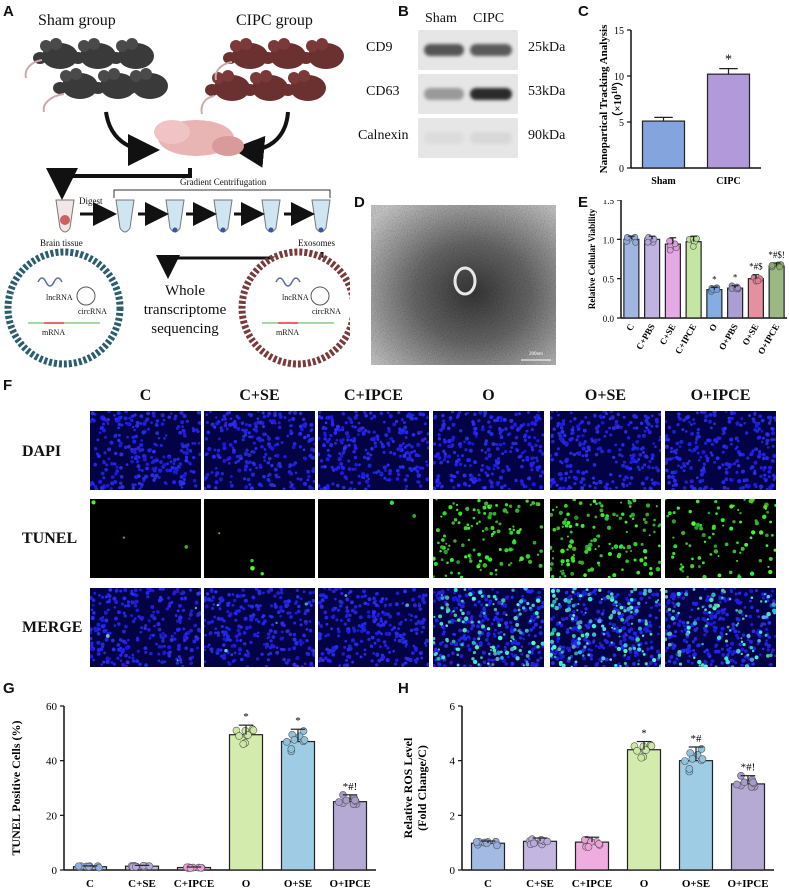 Image resolution: width=789 pixels, height=893 pixels. What do you see at coordinates (693, 246) in the screenshot?
I see `data-point` at bounding box center [693, 246].